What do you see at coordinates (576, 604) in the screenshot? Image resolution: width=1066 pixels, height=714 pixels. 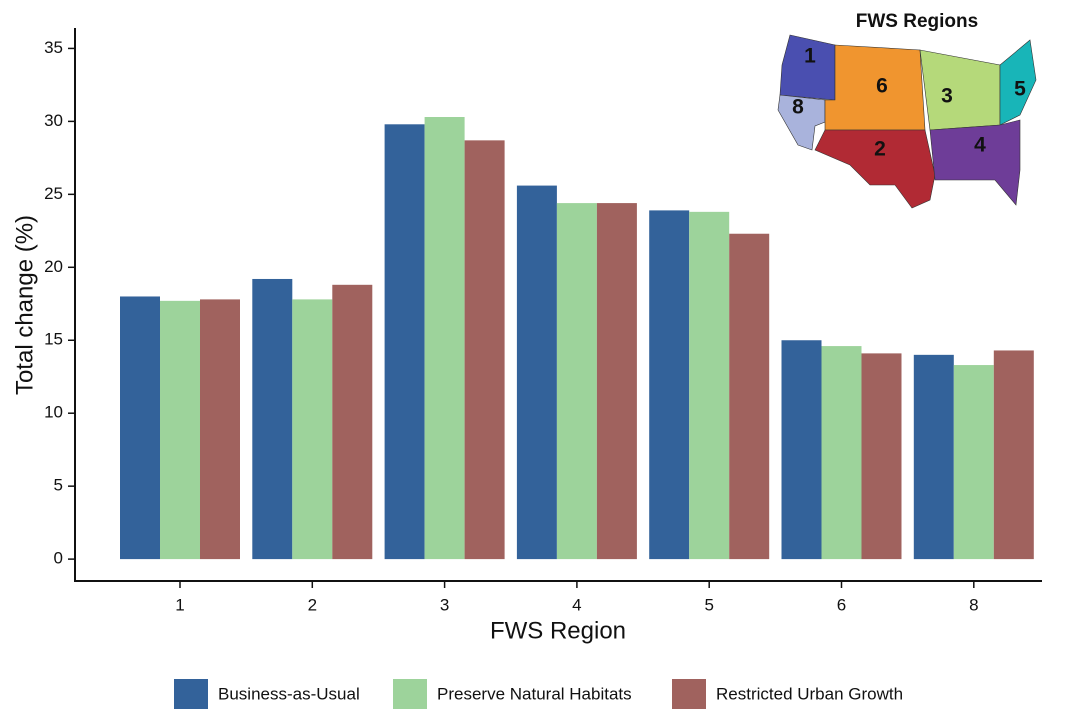 I see `x-tick-label: 4` at bounding box center [576, 604].